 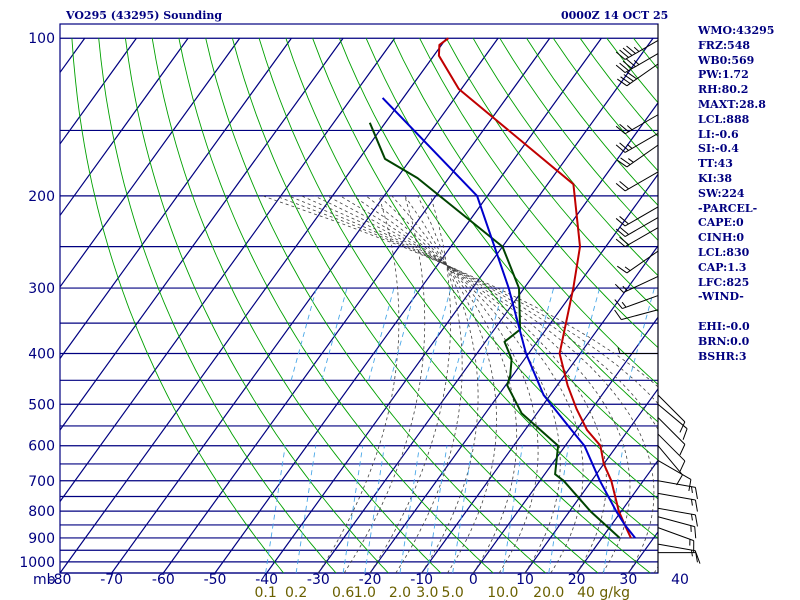 What do you see at coordinates (453, 592) in the screenshot?
I see `mixing-ratio-label: 5.0` at bounding box center [453, 592].